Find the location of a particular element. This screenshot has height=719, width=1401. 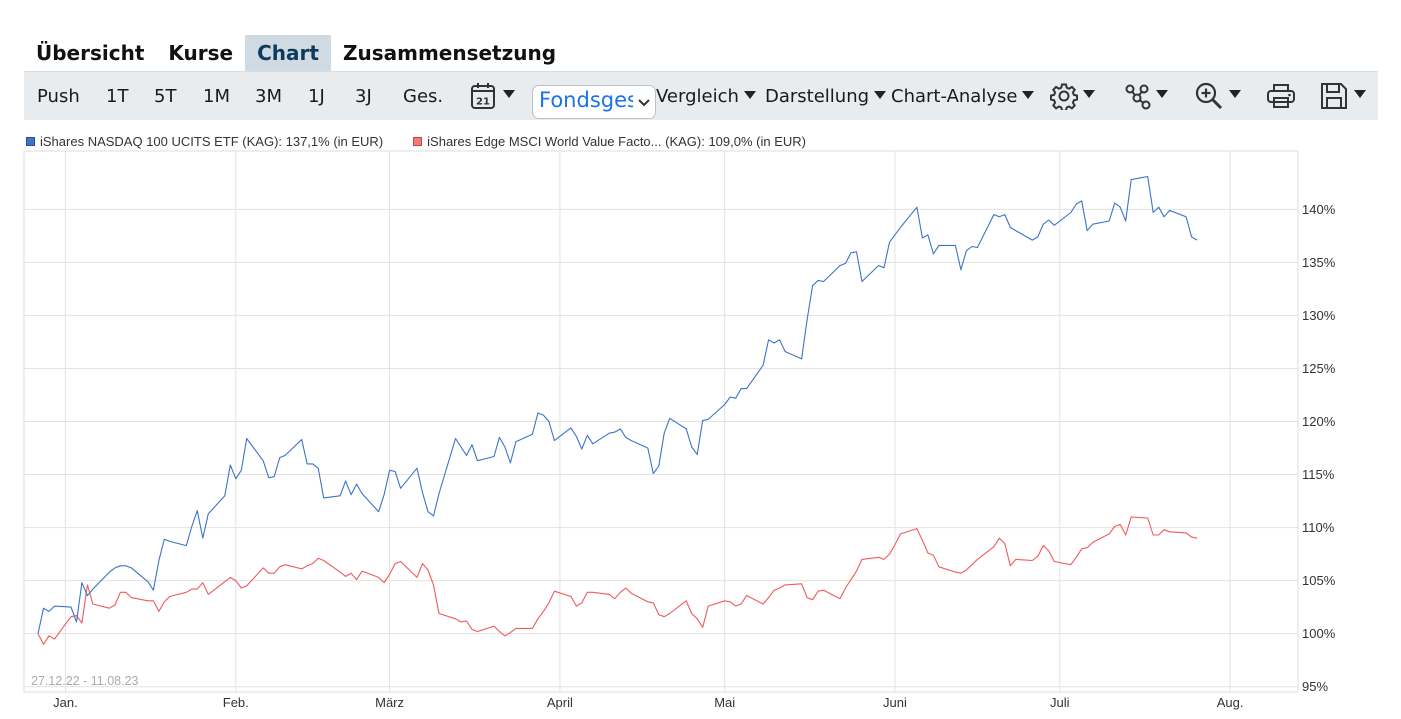

period-1m: 1M is located at coordinates (216, 96).